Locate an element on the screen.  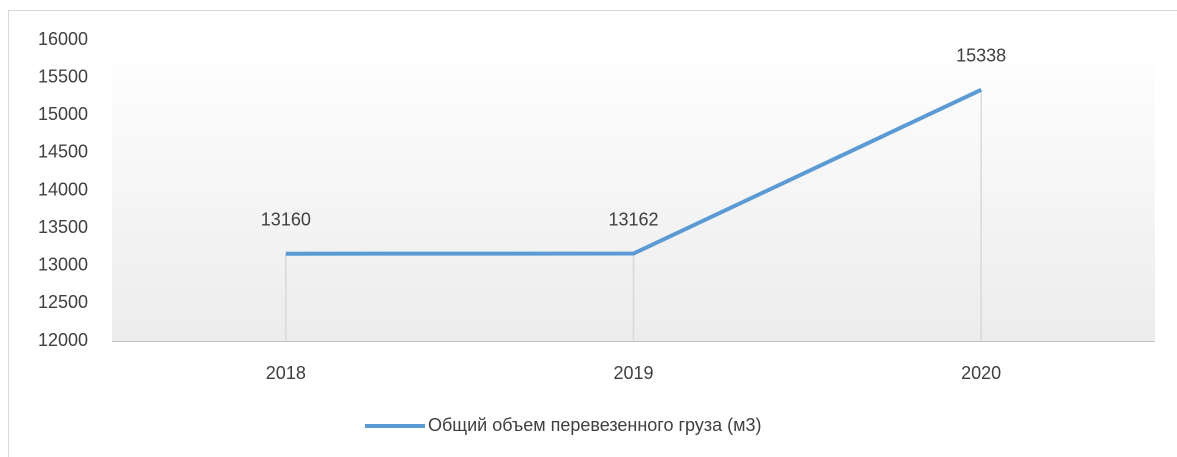
y-tick-label: 14000 is located at coordinates (63, 189).